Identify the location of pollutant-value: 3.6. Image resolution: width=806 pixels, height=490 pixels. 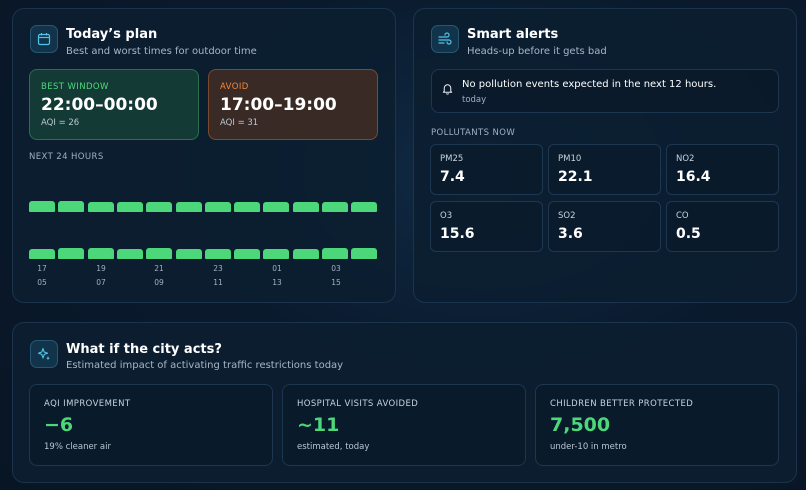
(570, 234).